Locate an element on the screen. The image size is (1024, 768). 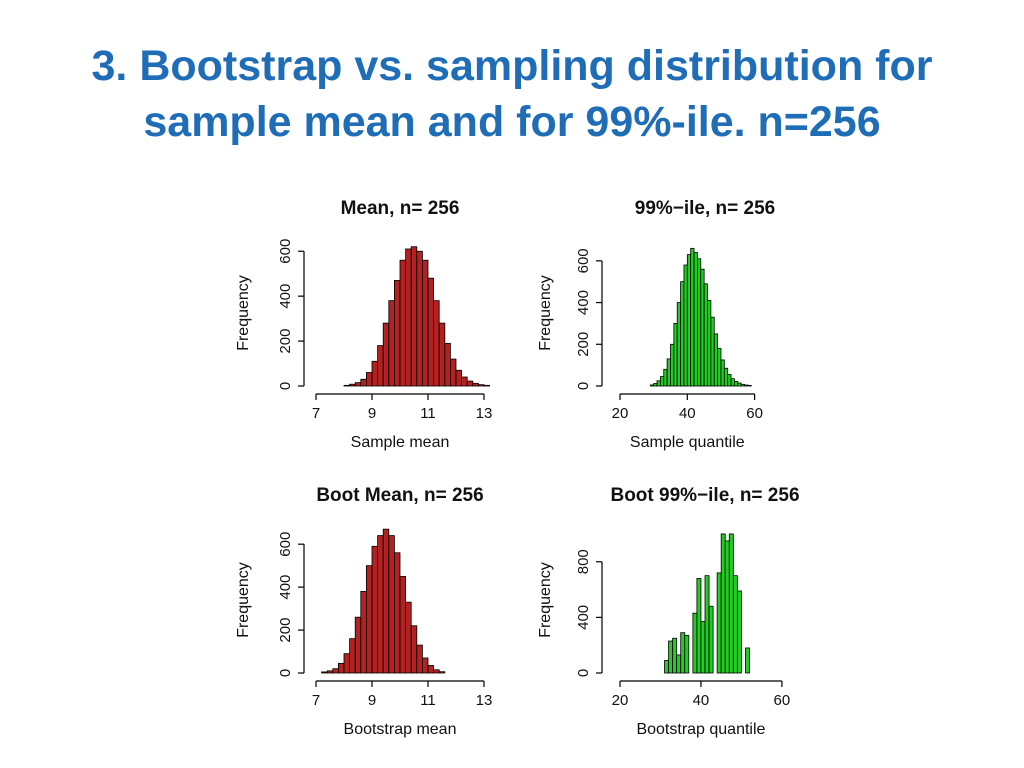
panel-title: Mean, n= 256 is located at coordinates (400, 208).